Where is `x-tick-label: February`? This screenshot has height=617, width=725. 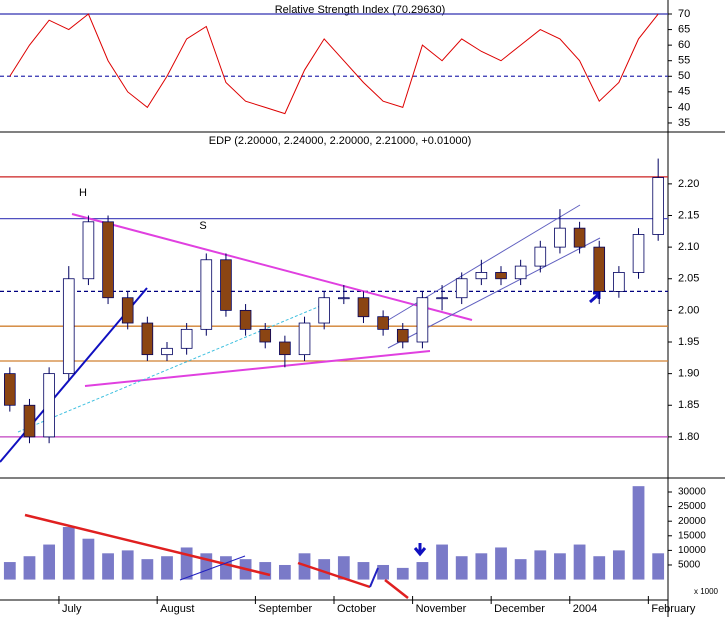
x-tick-label: February is located at coordinates (673, 609).